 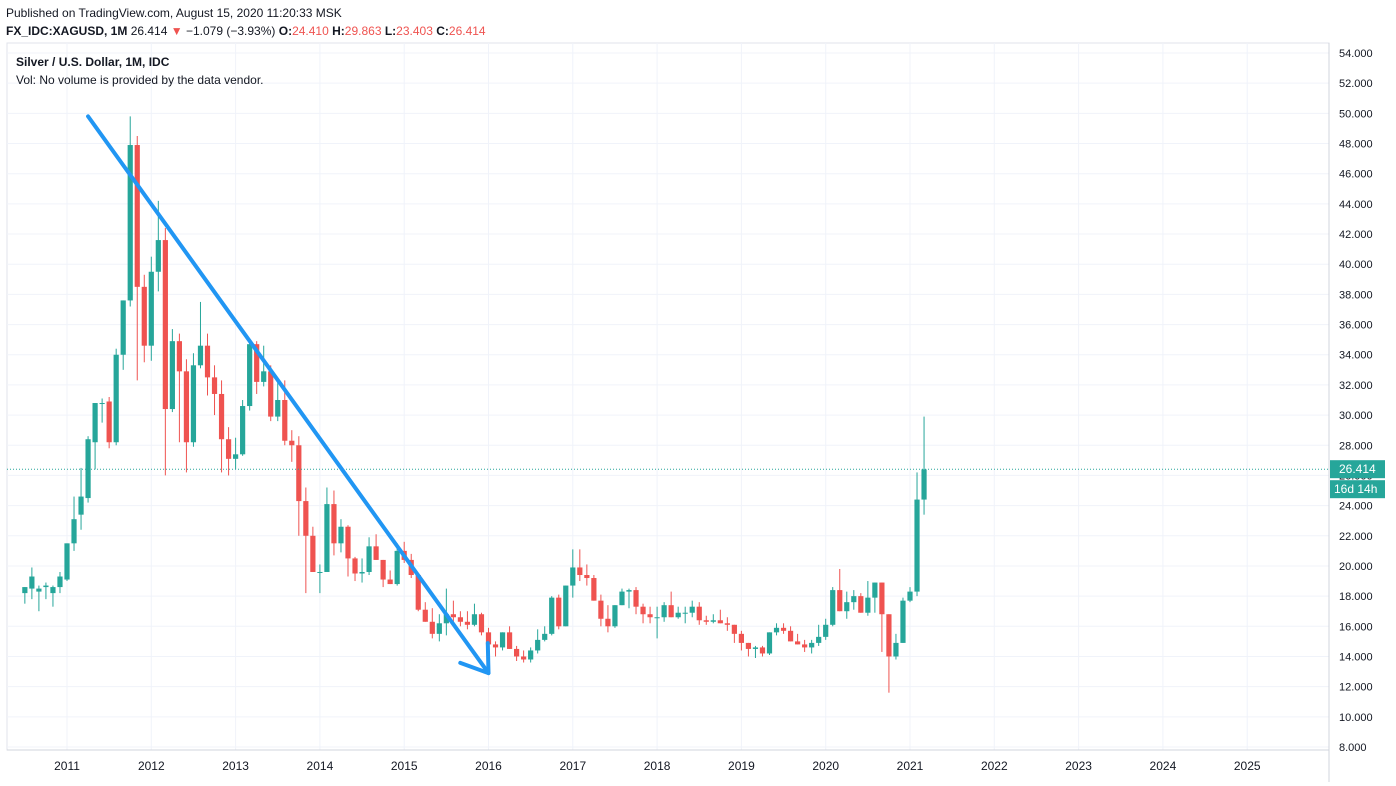 I want to click on countdown-tag, so click(x=1357, y=489).